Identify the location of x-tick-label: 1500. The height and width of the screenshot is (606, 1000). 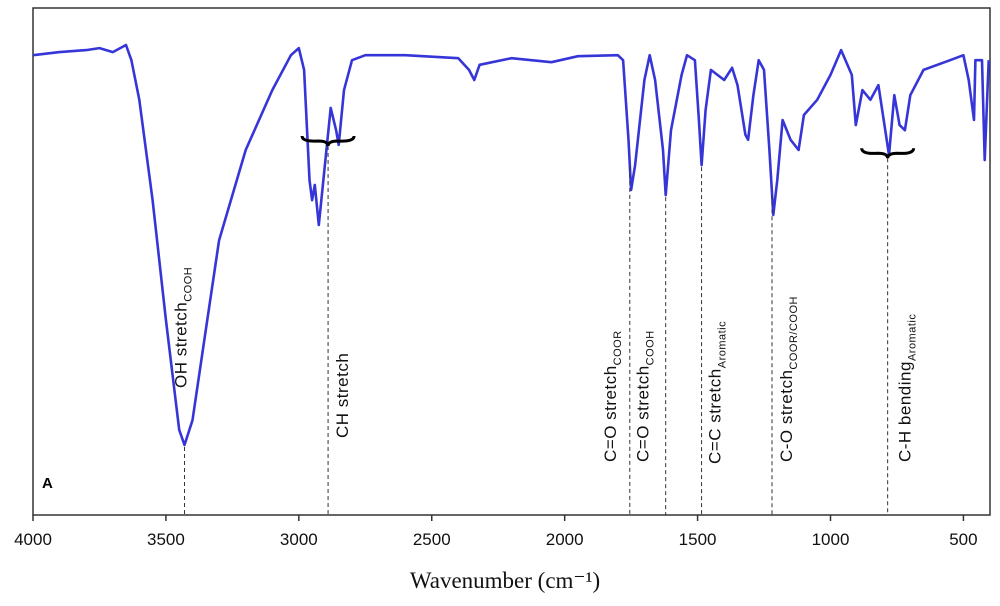
(698, 539).